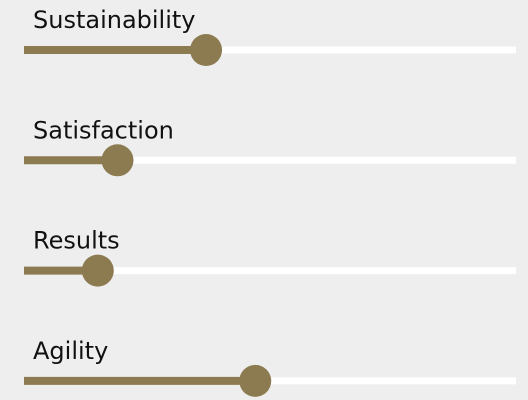 The image size is (528, 400). I want to click on slider-label: Results, so click(76, 241).